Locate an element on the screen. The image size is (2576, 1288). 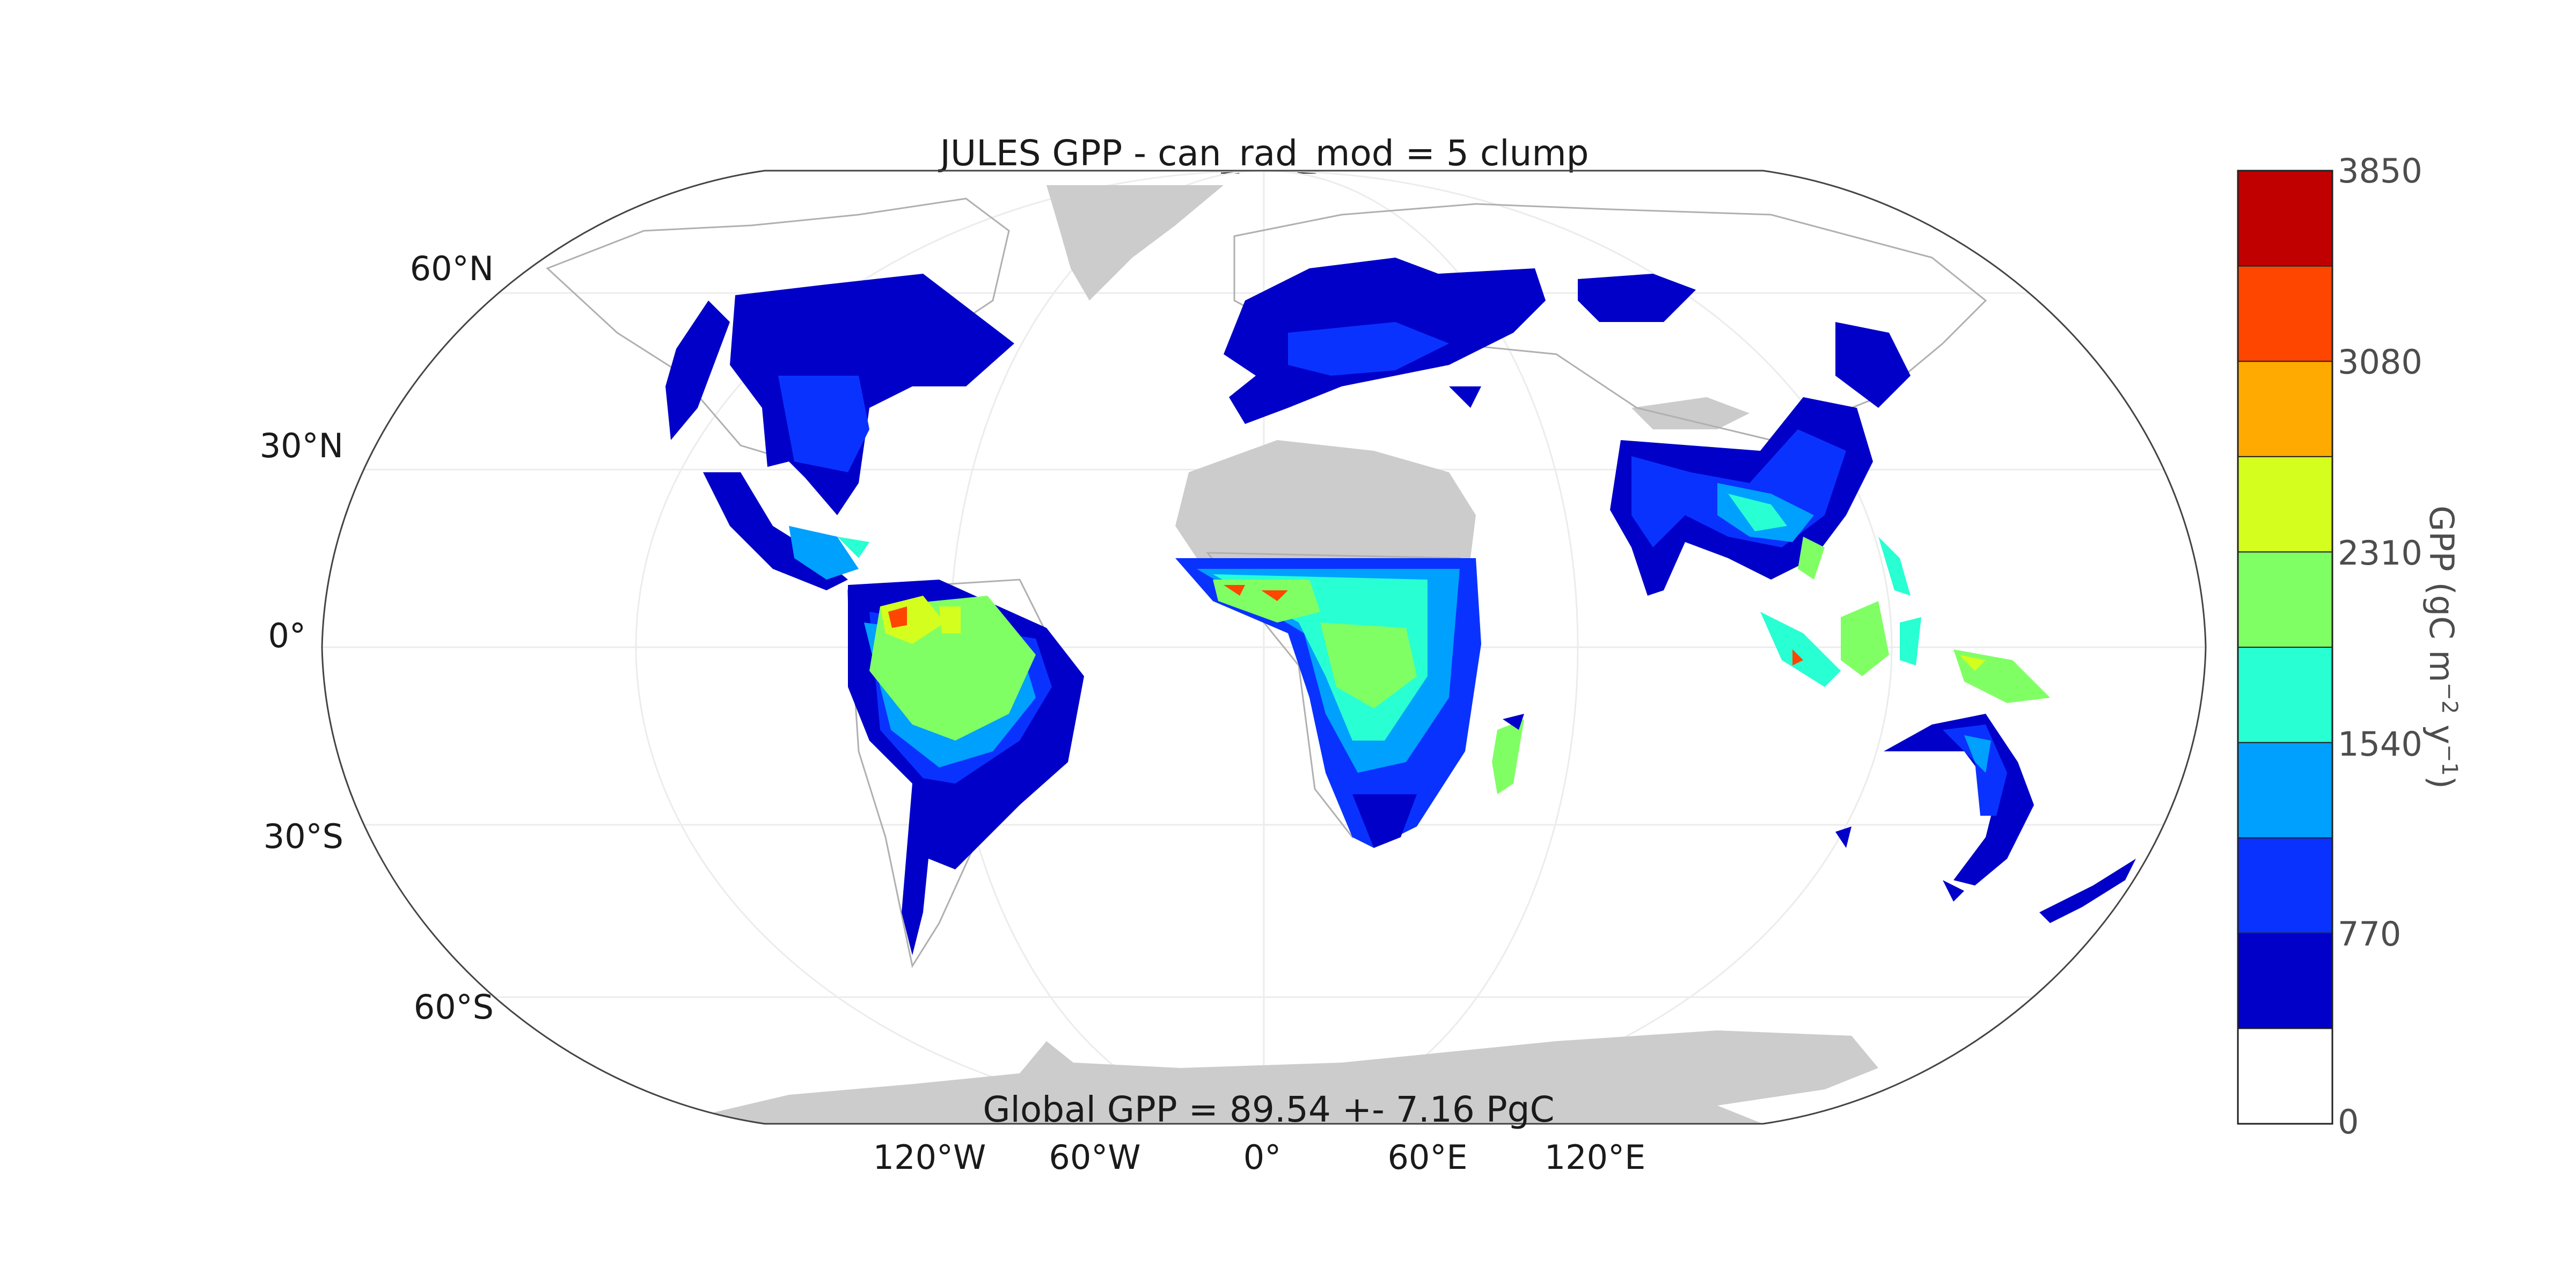
lon-label-60w: 60°W is located at coordinates (1094, 1157).